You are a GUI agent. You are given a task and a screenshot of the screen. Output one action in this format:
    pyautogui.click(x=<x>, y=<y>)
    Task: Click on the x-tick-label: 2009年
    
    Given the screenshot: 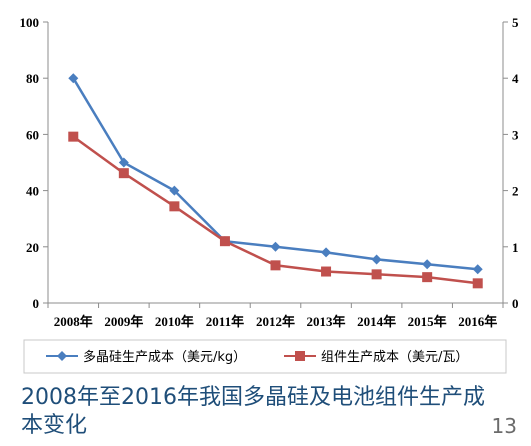 What is the action you would take?
    pyautogui.click(x=123, y=321)
    